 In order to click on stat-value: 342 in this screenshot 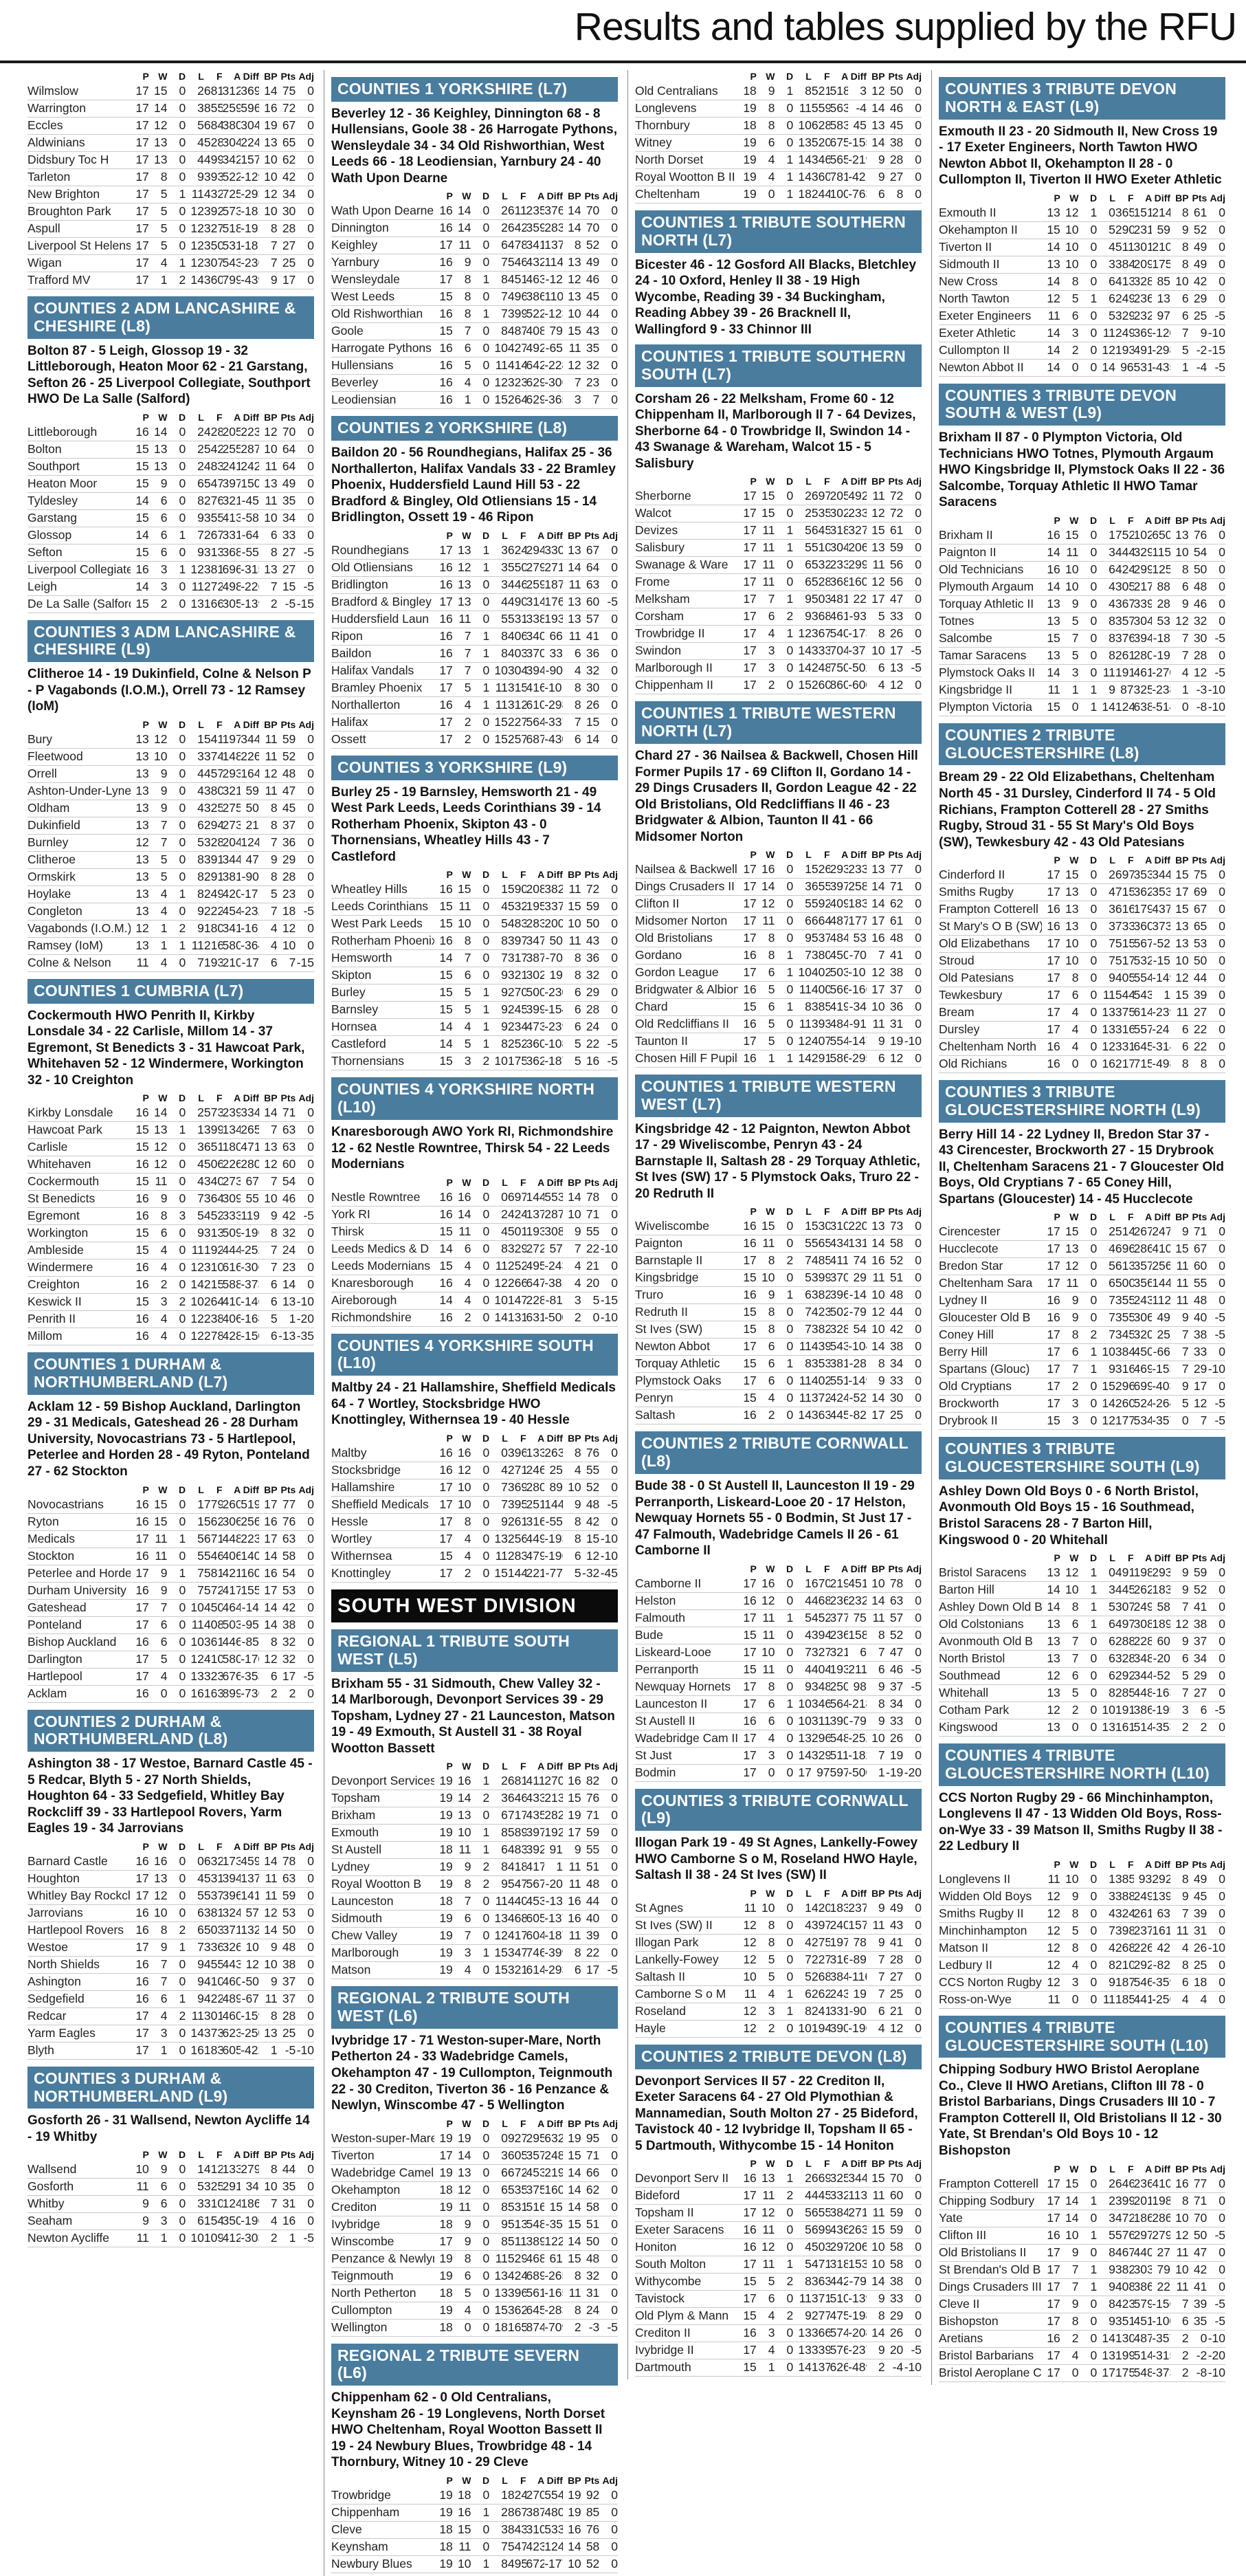, I will do `click(231, 160)`.